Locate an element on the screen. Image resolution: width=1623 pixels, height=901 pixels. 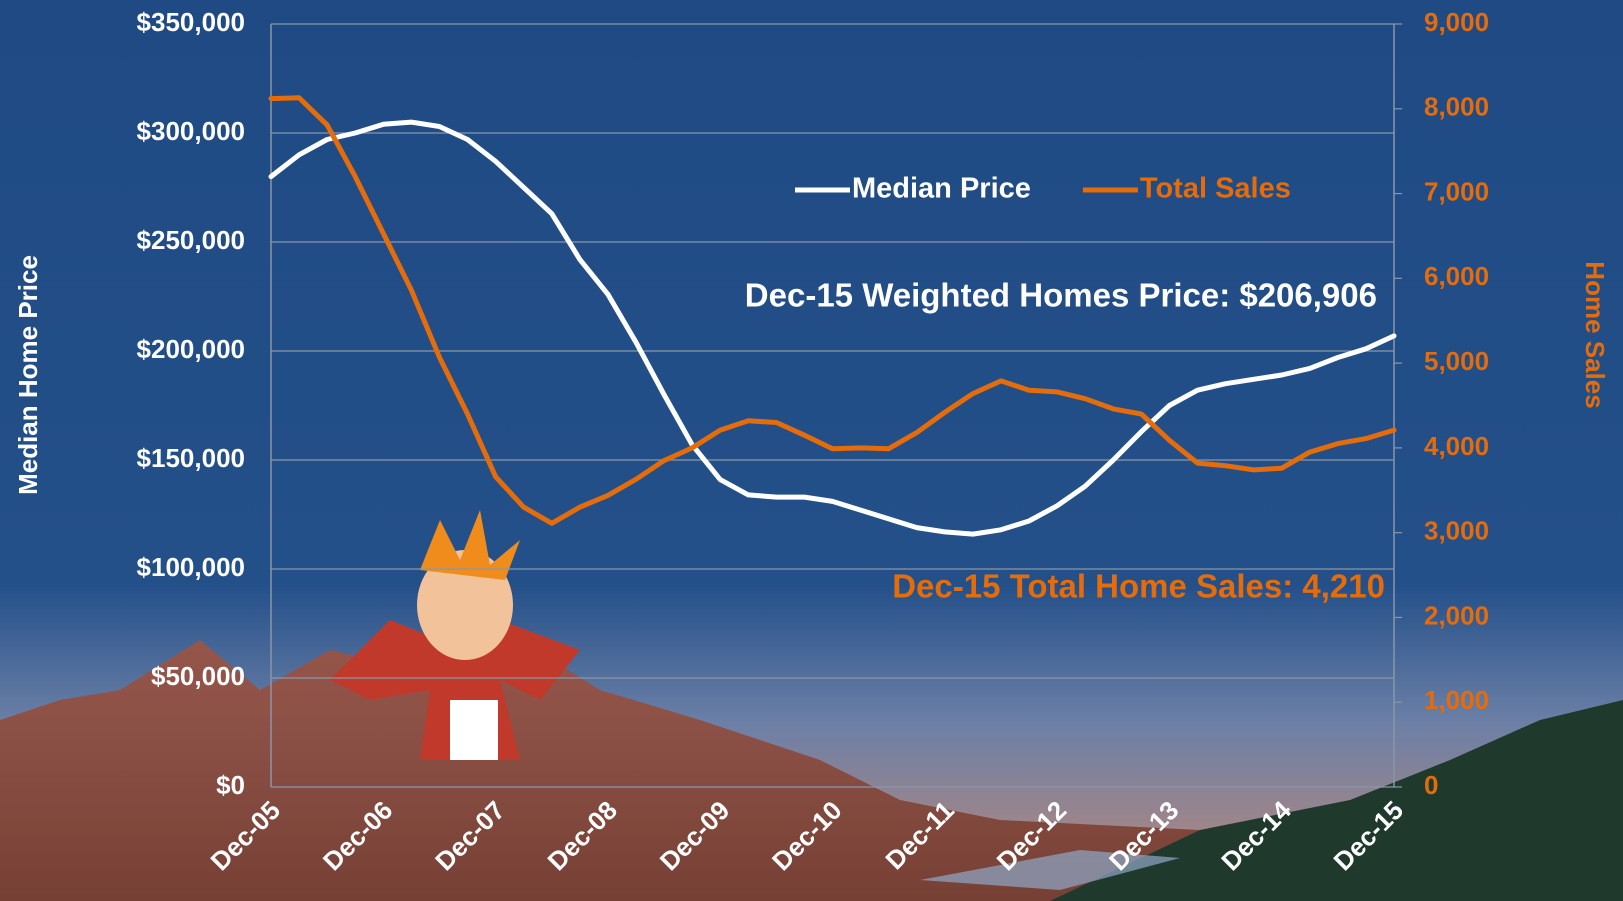
legend-label: Total Sales is located at coordinates (1215, 189).